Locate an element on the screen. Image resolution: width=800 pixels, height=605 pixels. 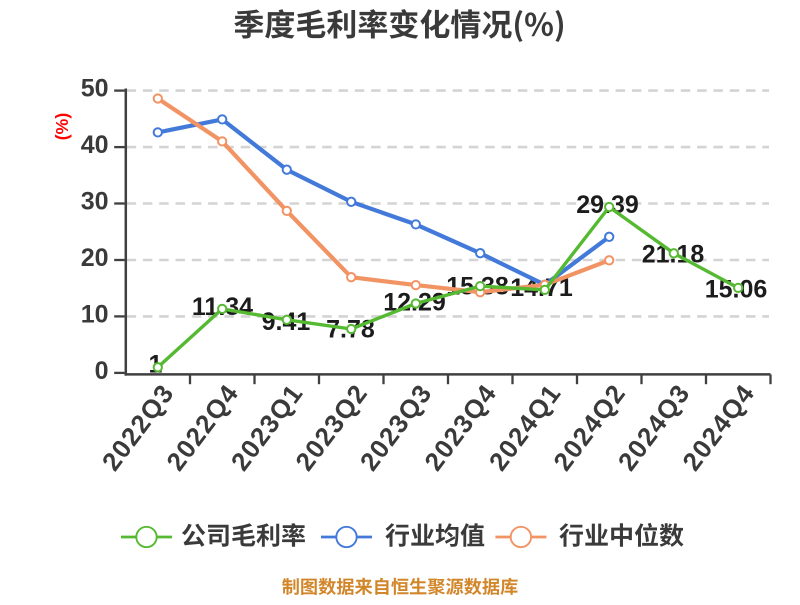
svg-text: 10 is located at coordinates (95, 314).